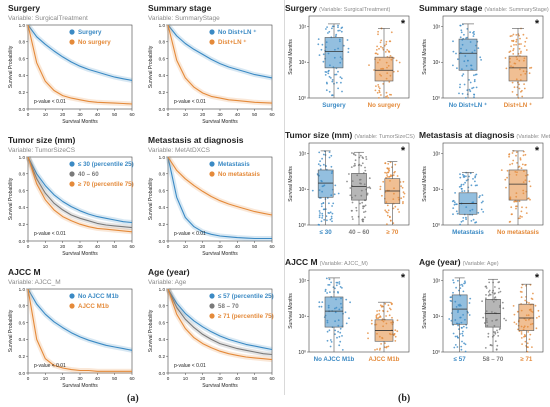 This screenshot has height=407, width=550. What do you see at coordinates (425, 184) in the screenshot?
I see `box-y-axis-label: Survival Months` at bounding box center [425, 184].